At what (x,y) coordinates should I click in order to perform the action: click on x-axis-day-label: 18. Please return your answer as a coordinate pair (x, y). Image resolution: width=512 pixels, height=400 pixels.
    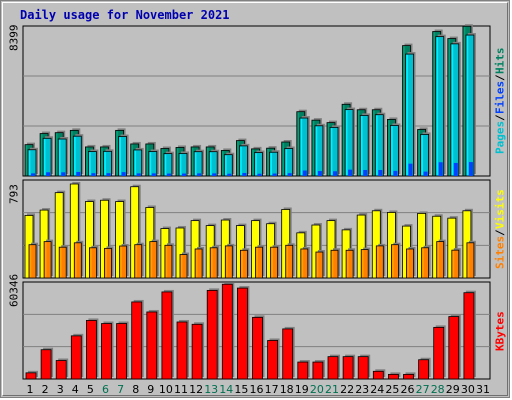
    Looking at the image, I should click on (286, 389).